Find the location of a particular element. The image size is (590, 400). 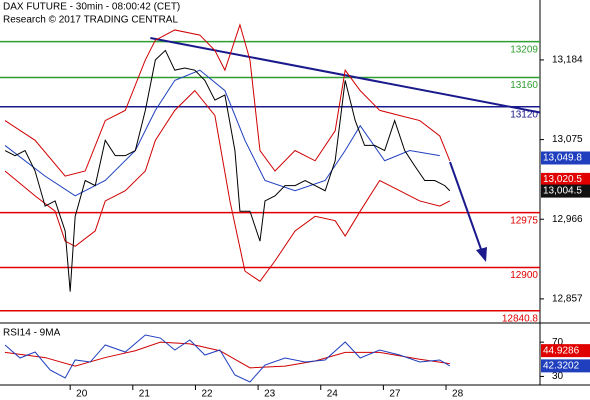

y-tick-label: 12,857 is located at coordinates (567, 299).